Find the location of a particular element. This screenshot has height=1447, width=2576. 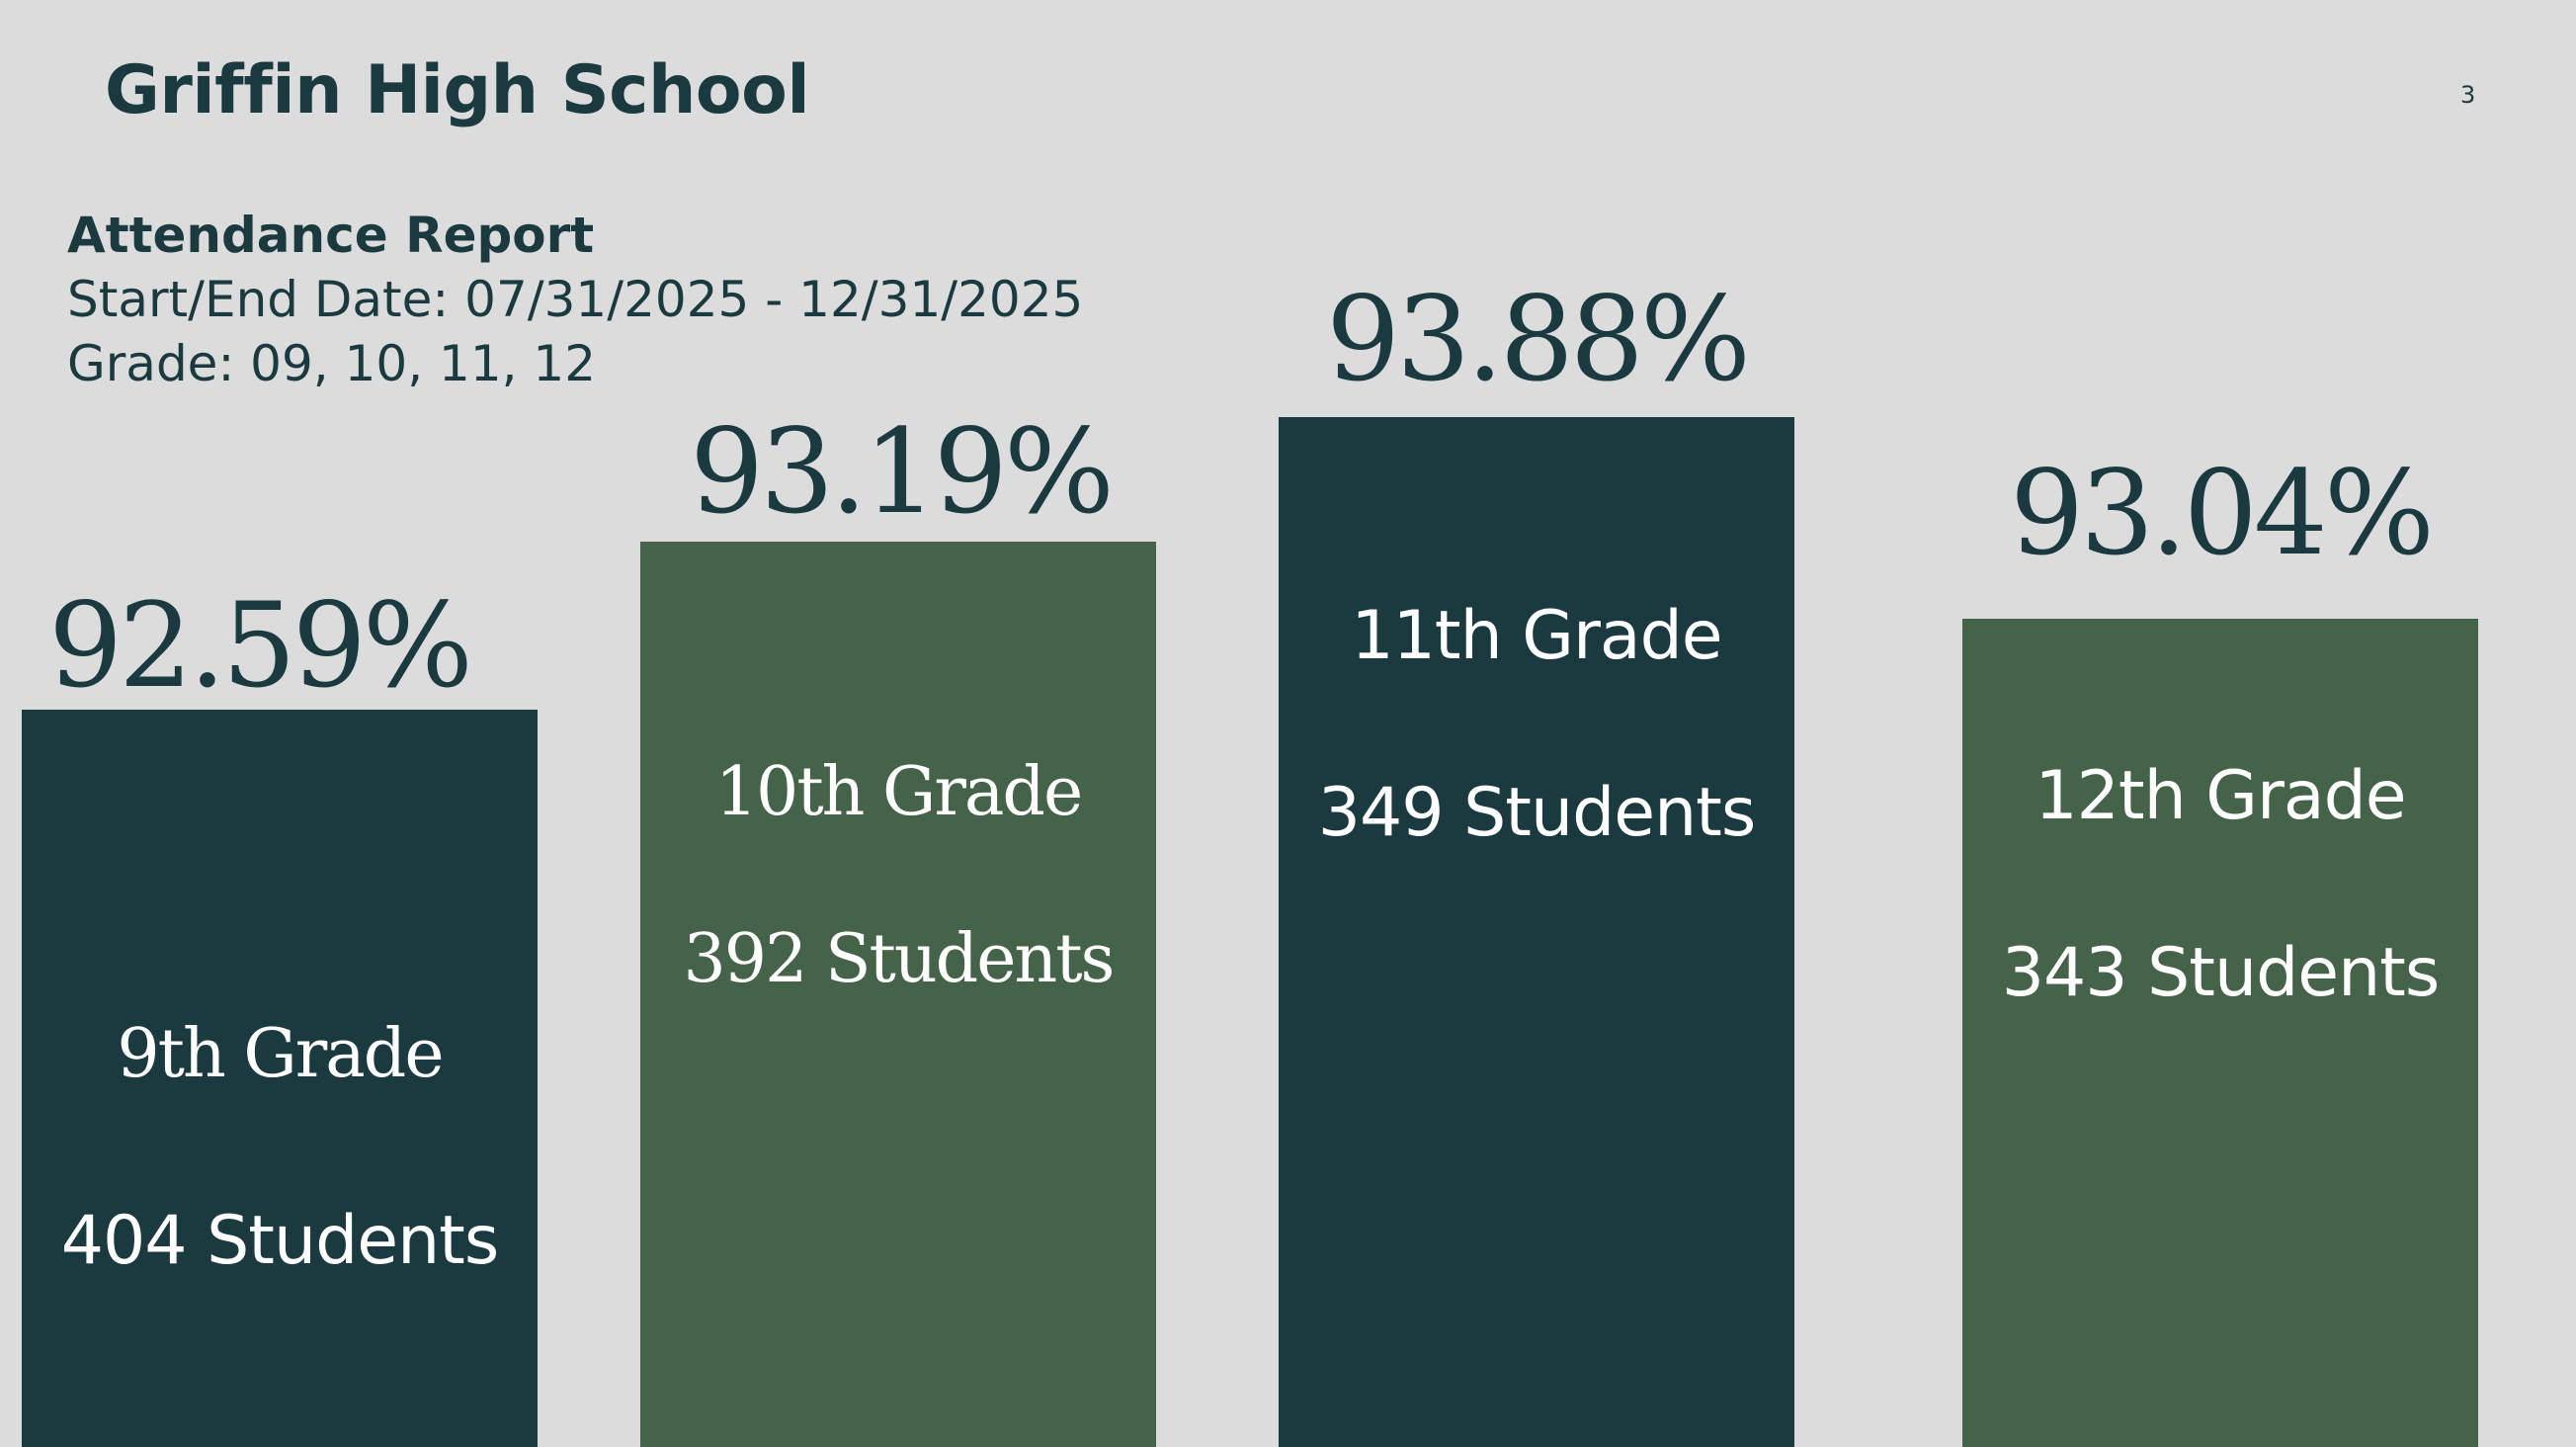

grade-label: 9th Grade is located at coordinates (280, 1054).